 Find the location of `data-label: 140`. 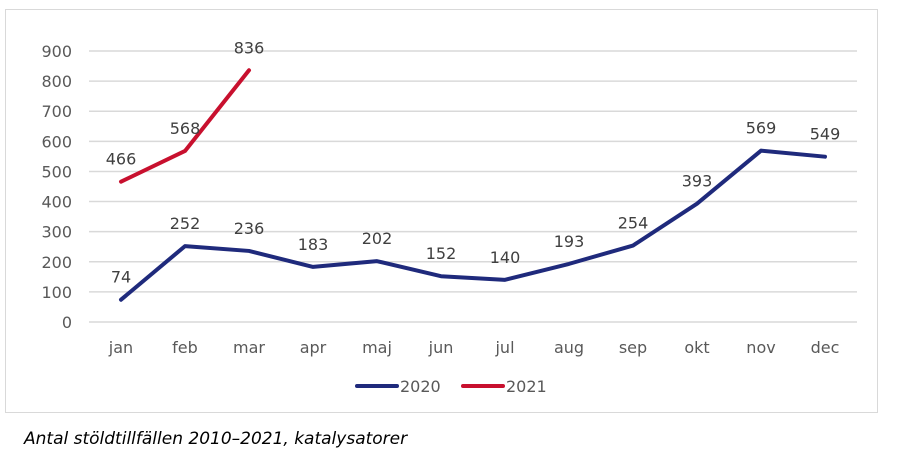

data-label: 140 is located at coordinates (505, 257).